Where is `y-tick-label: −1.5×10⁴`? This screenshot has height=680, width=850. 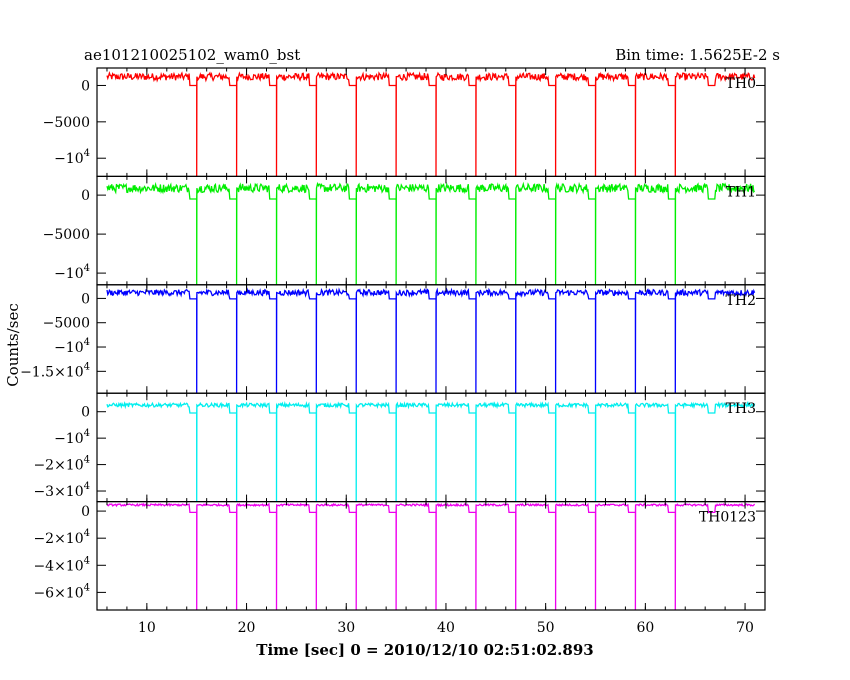 y-tick-label: −1.5×10⁴ is located at coordinates (55, 370).